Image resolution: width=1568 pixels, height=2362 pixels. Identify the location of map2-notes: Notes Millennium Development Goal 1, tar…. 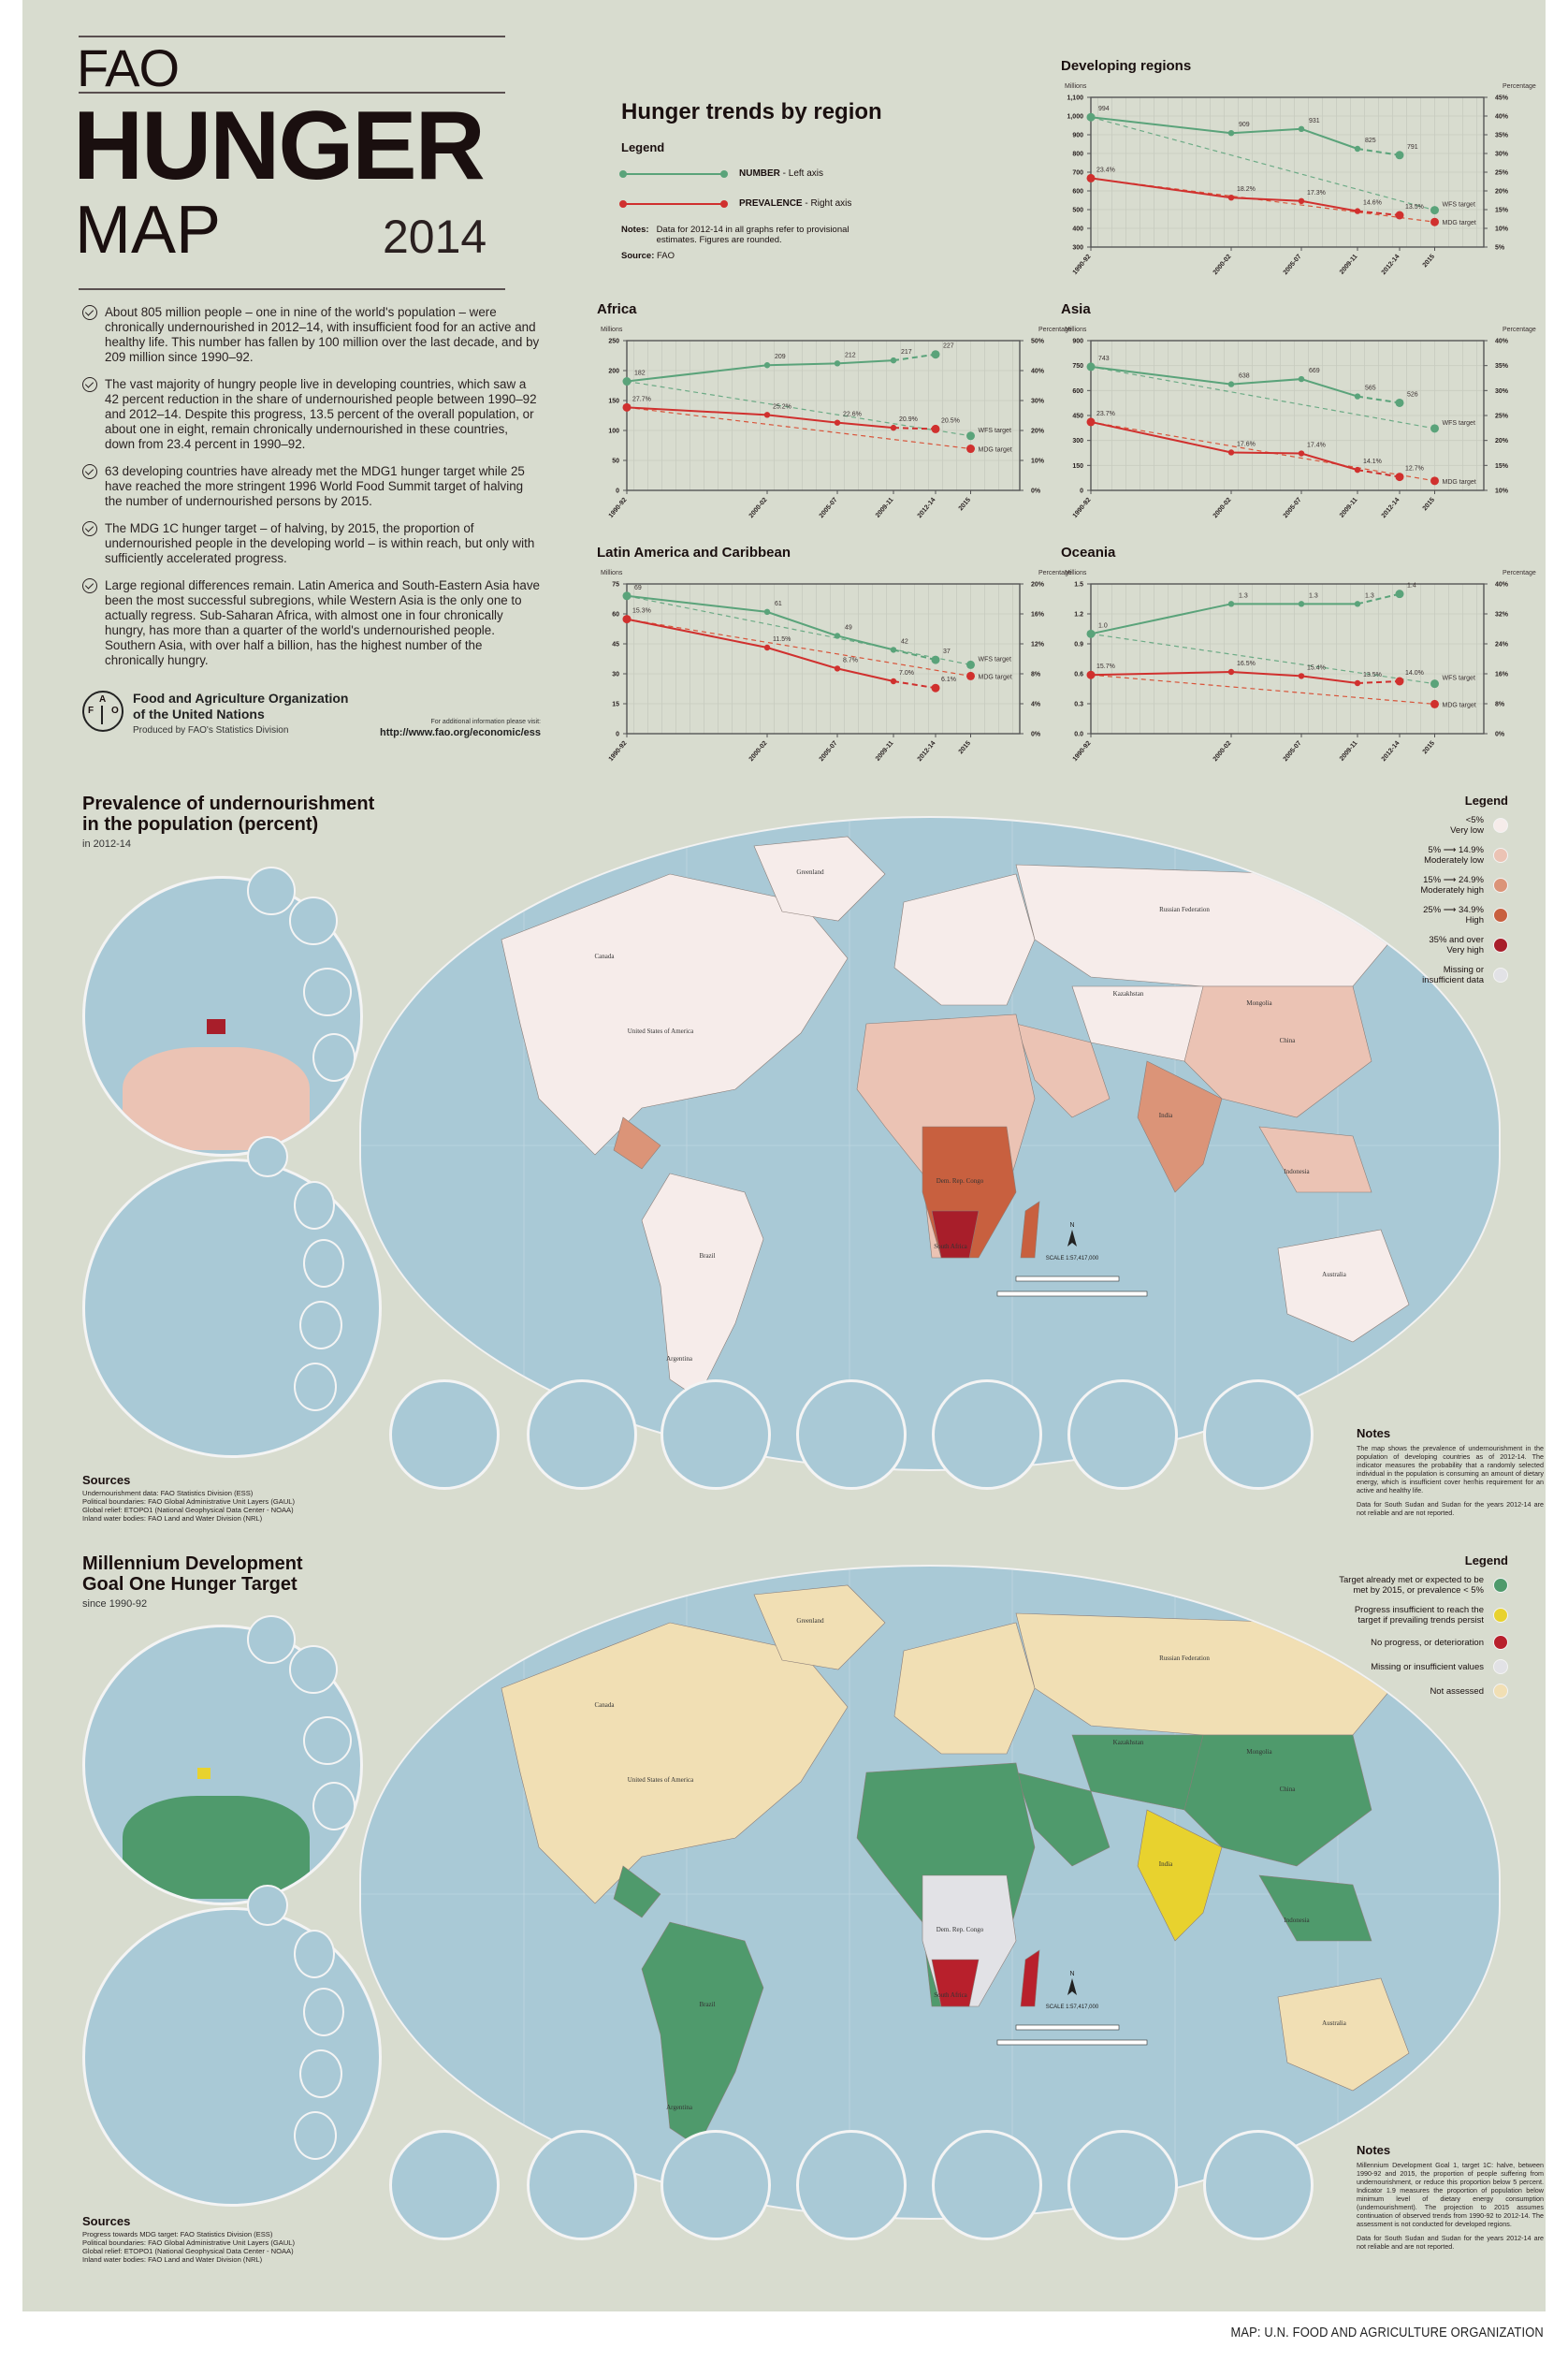
(1450, 2197).